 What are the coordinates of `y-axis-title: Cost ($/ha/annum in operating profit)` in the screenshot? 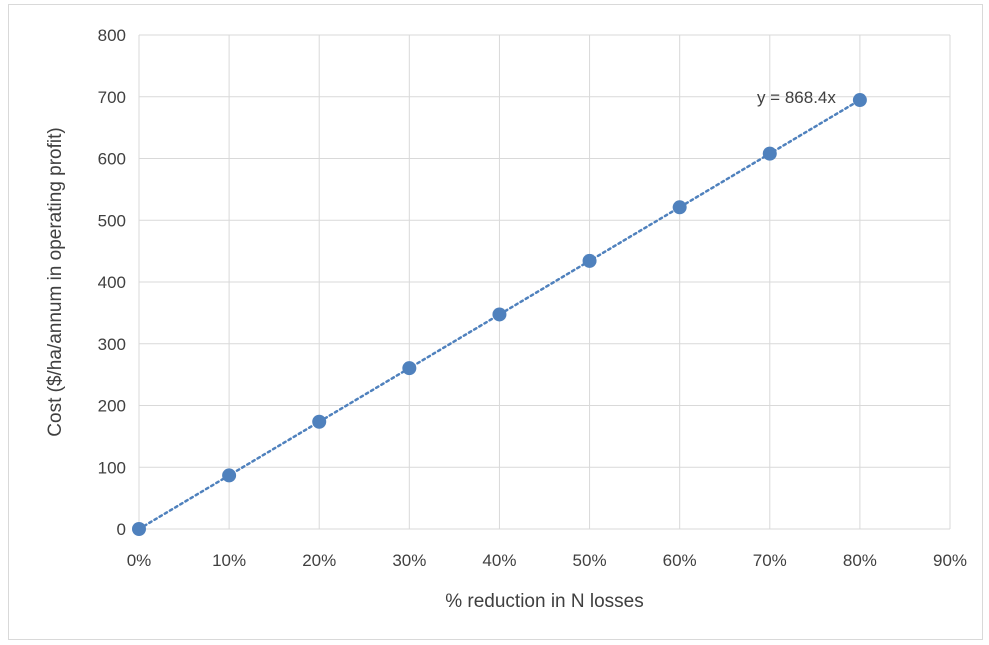 It's located at (55, 281).